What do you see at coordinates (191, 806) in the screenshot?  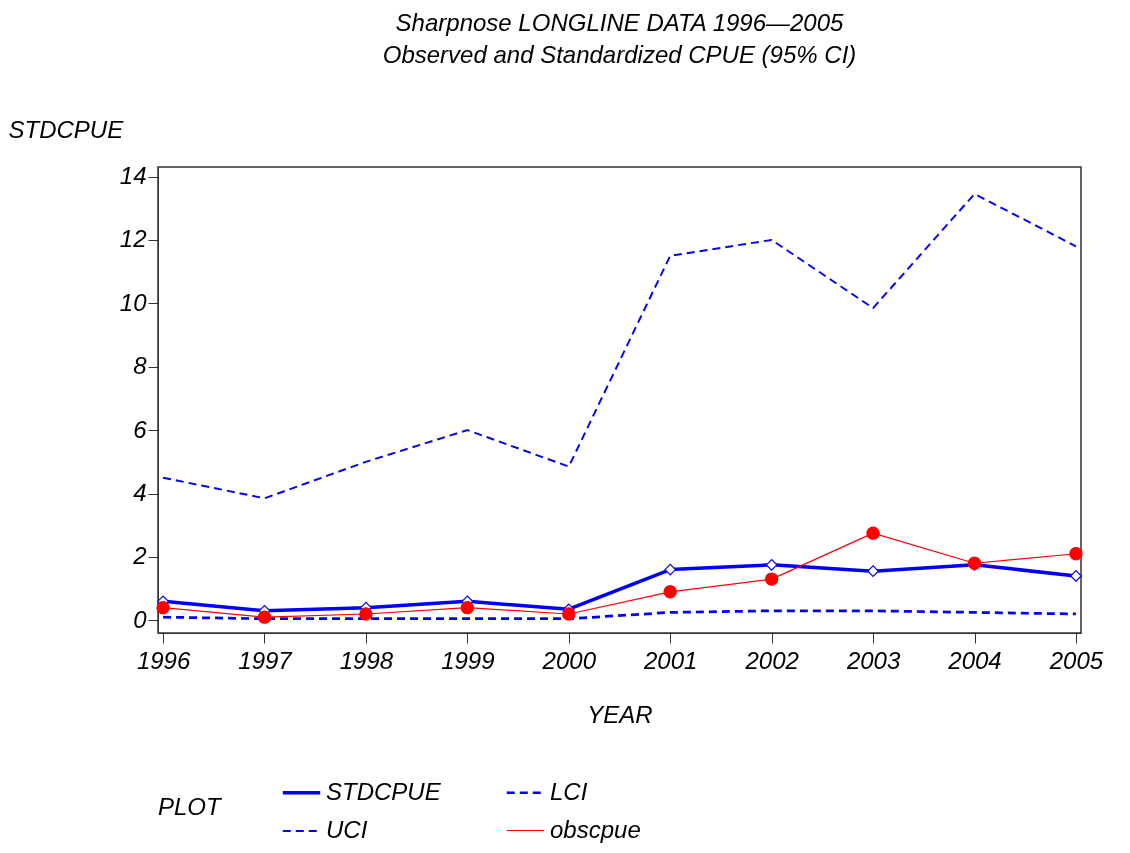 I see `legend-title: PLOT` at bounding box center [191, 806].